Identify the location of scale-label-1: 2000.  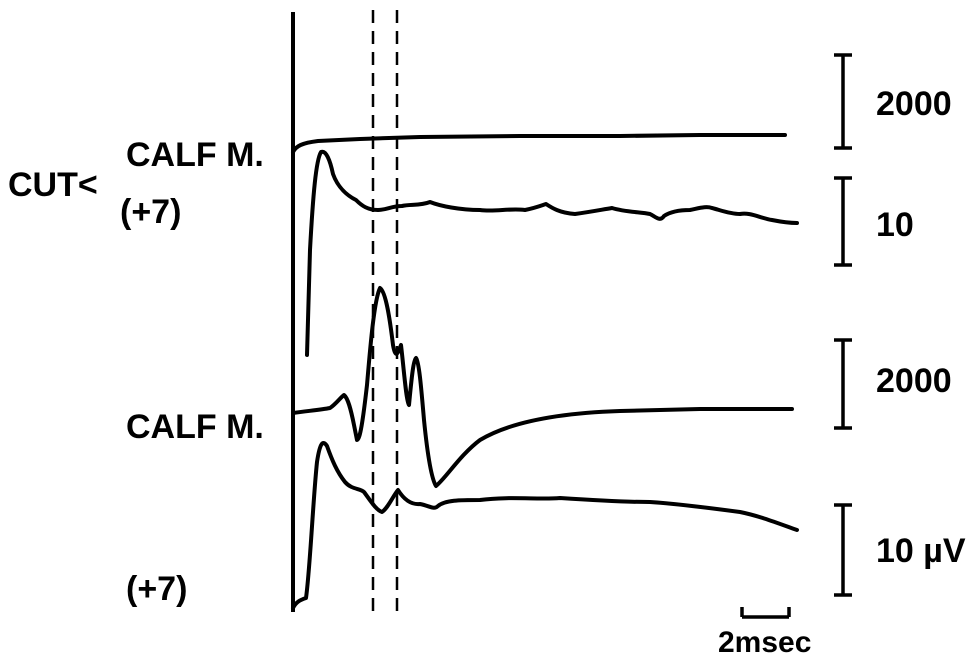
(914, 104).